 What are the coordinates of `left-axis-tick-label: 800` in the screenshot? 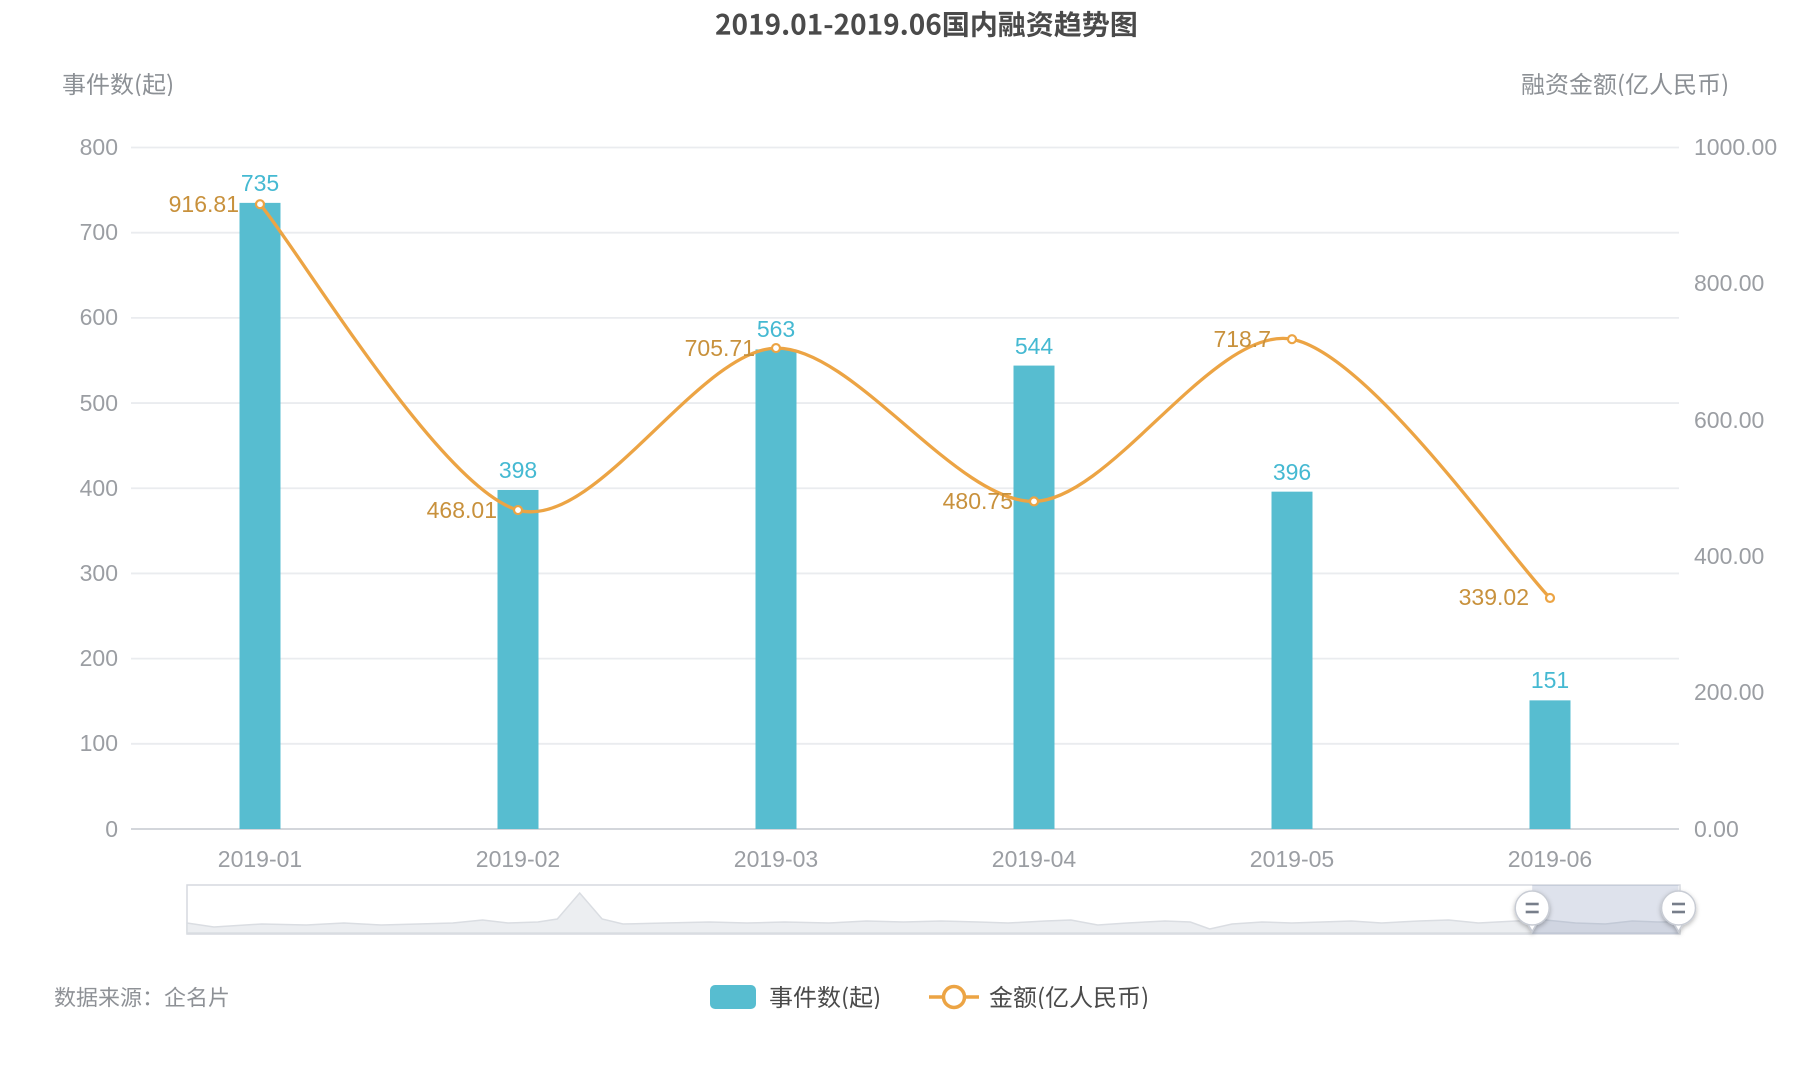 It's located at (98, 147).